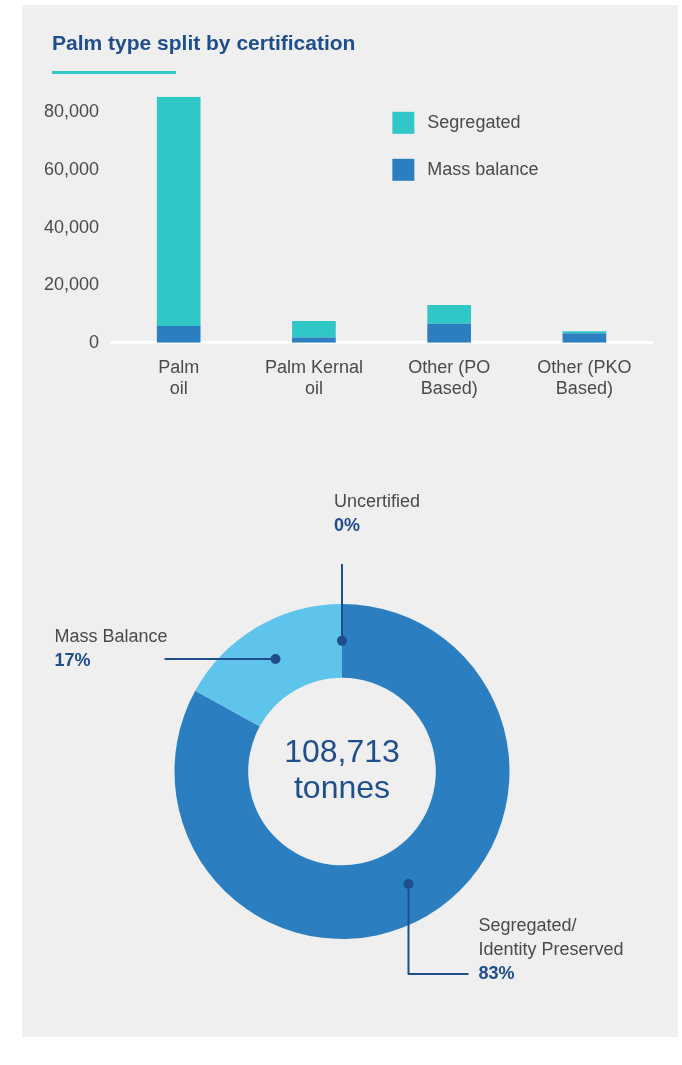 The image size is (682, 1065). What do you see at coordinates (377, 500) in the screenshot?
I see `category-label: Uncertified` at bounding box center [377, 500].